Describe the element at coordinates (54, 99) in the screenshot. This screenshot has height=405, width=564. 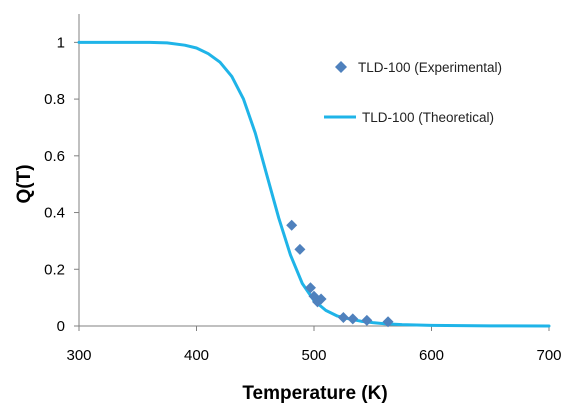
I see `y-tick-label: 0.8` at that location.